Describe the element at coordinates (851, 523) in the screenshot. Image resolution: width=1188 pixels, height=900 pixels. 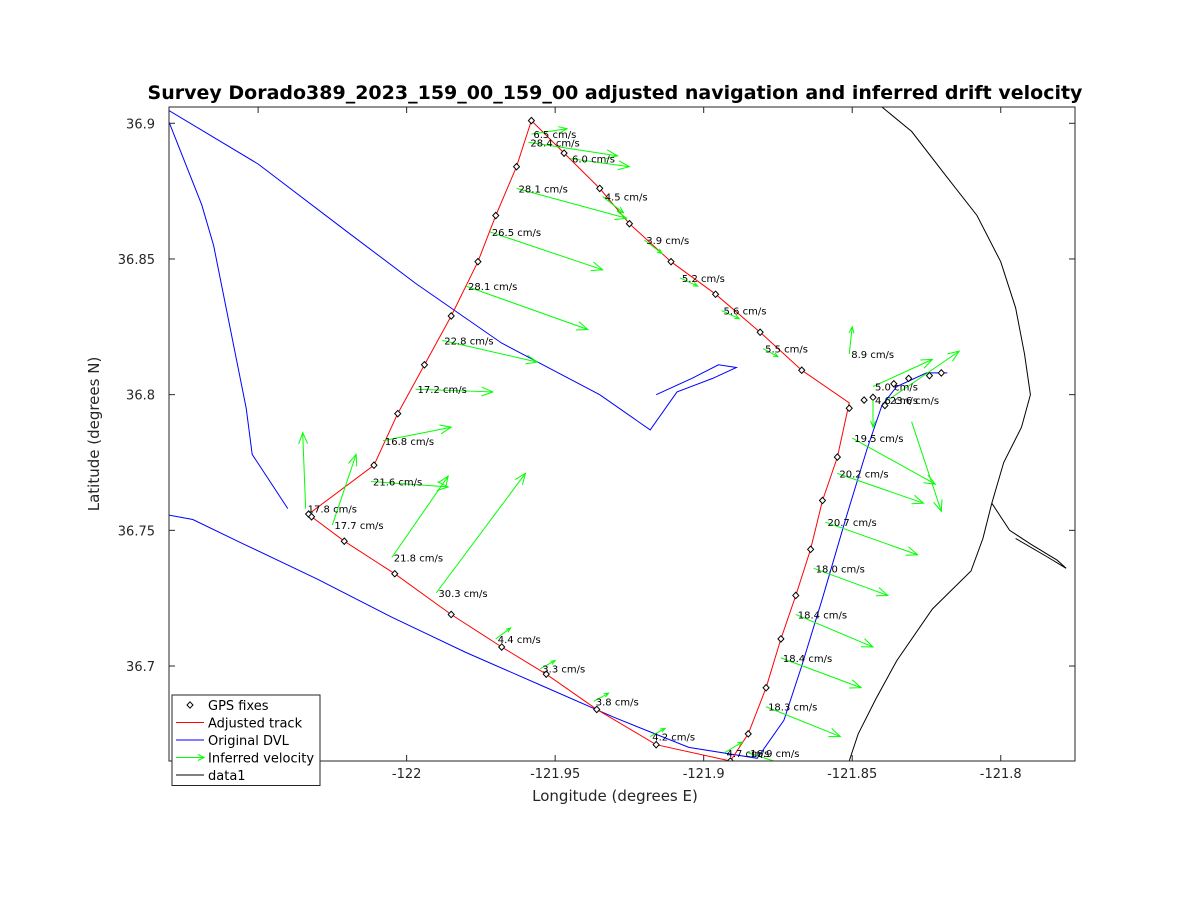
I see `velocity-label-30: 20.7 cm/s` at that location.